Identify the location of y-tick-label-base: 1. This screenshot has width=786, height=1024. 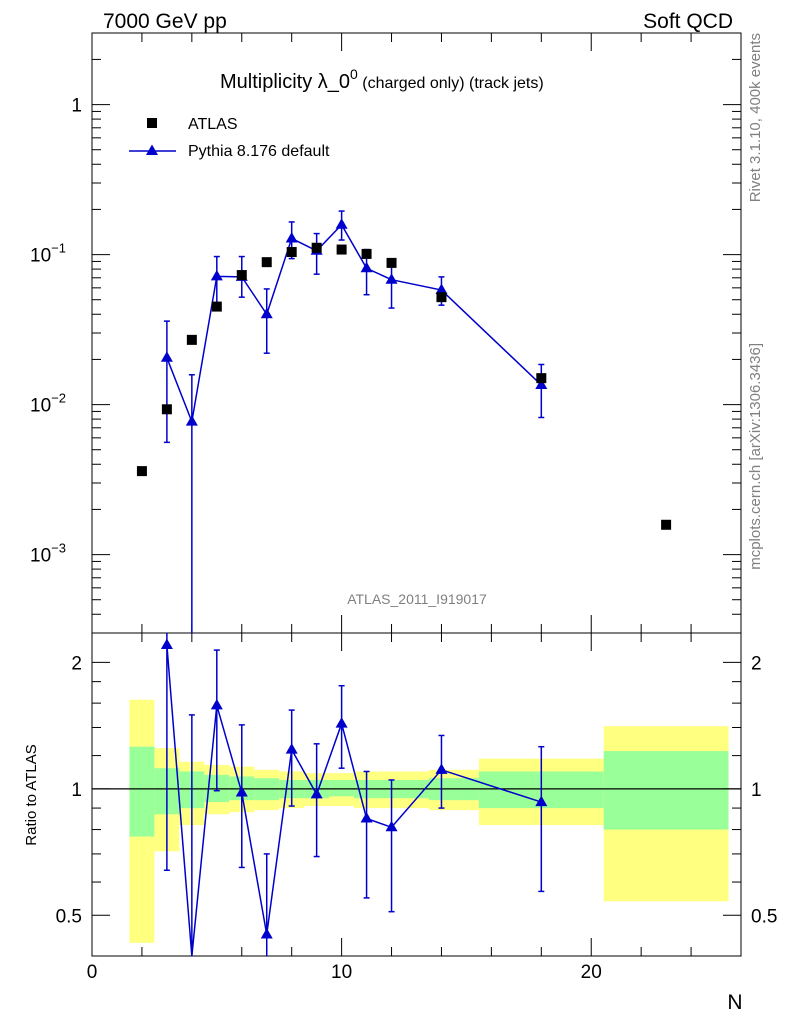
(76, 106).